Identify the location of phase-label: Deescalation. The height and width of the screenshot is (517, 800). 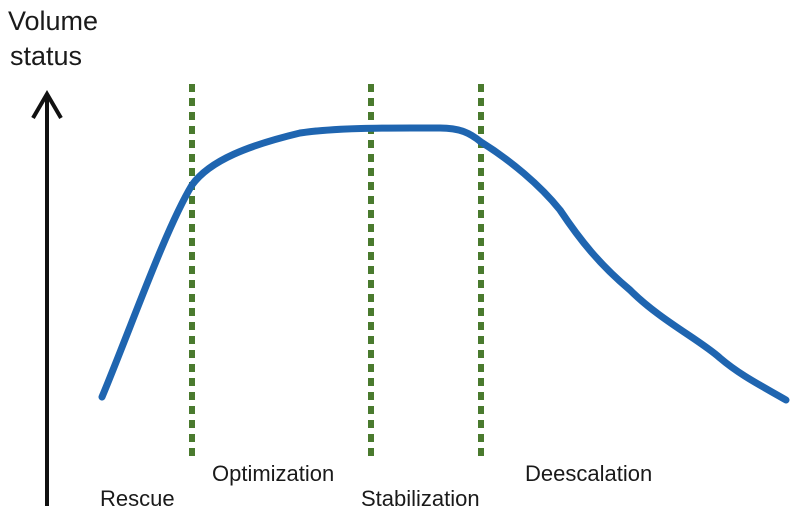
(588, 473).